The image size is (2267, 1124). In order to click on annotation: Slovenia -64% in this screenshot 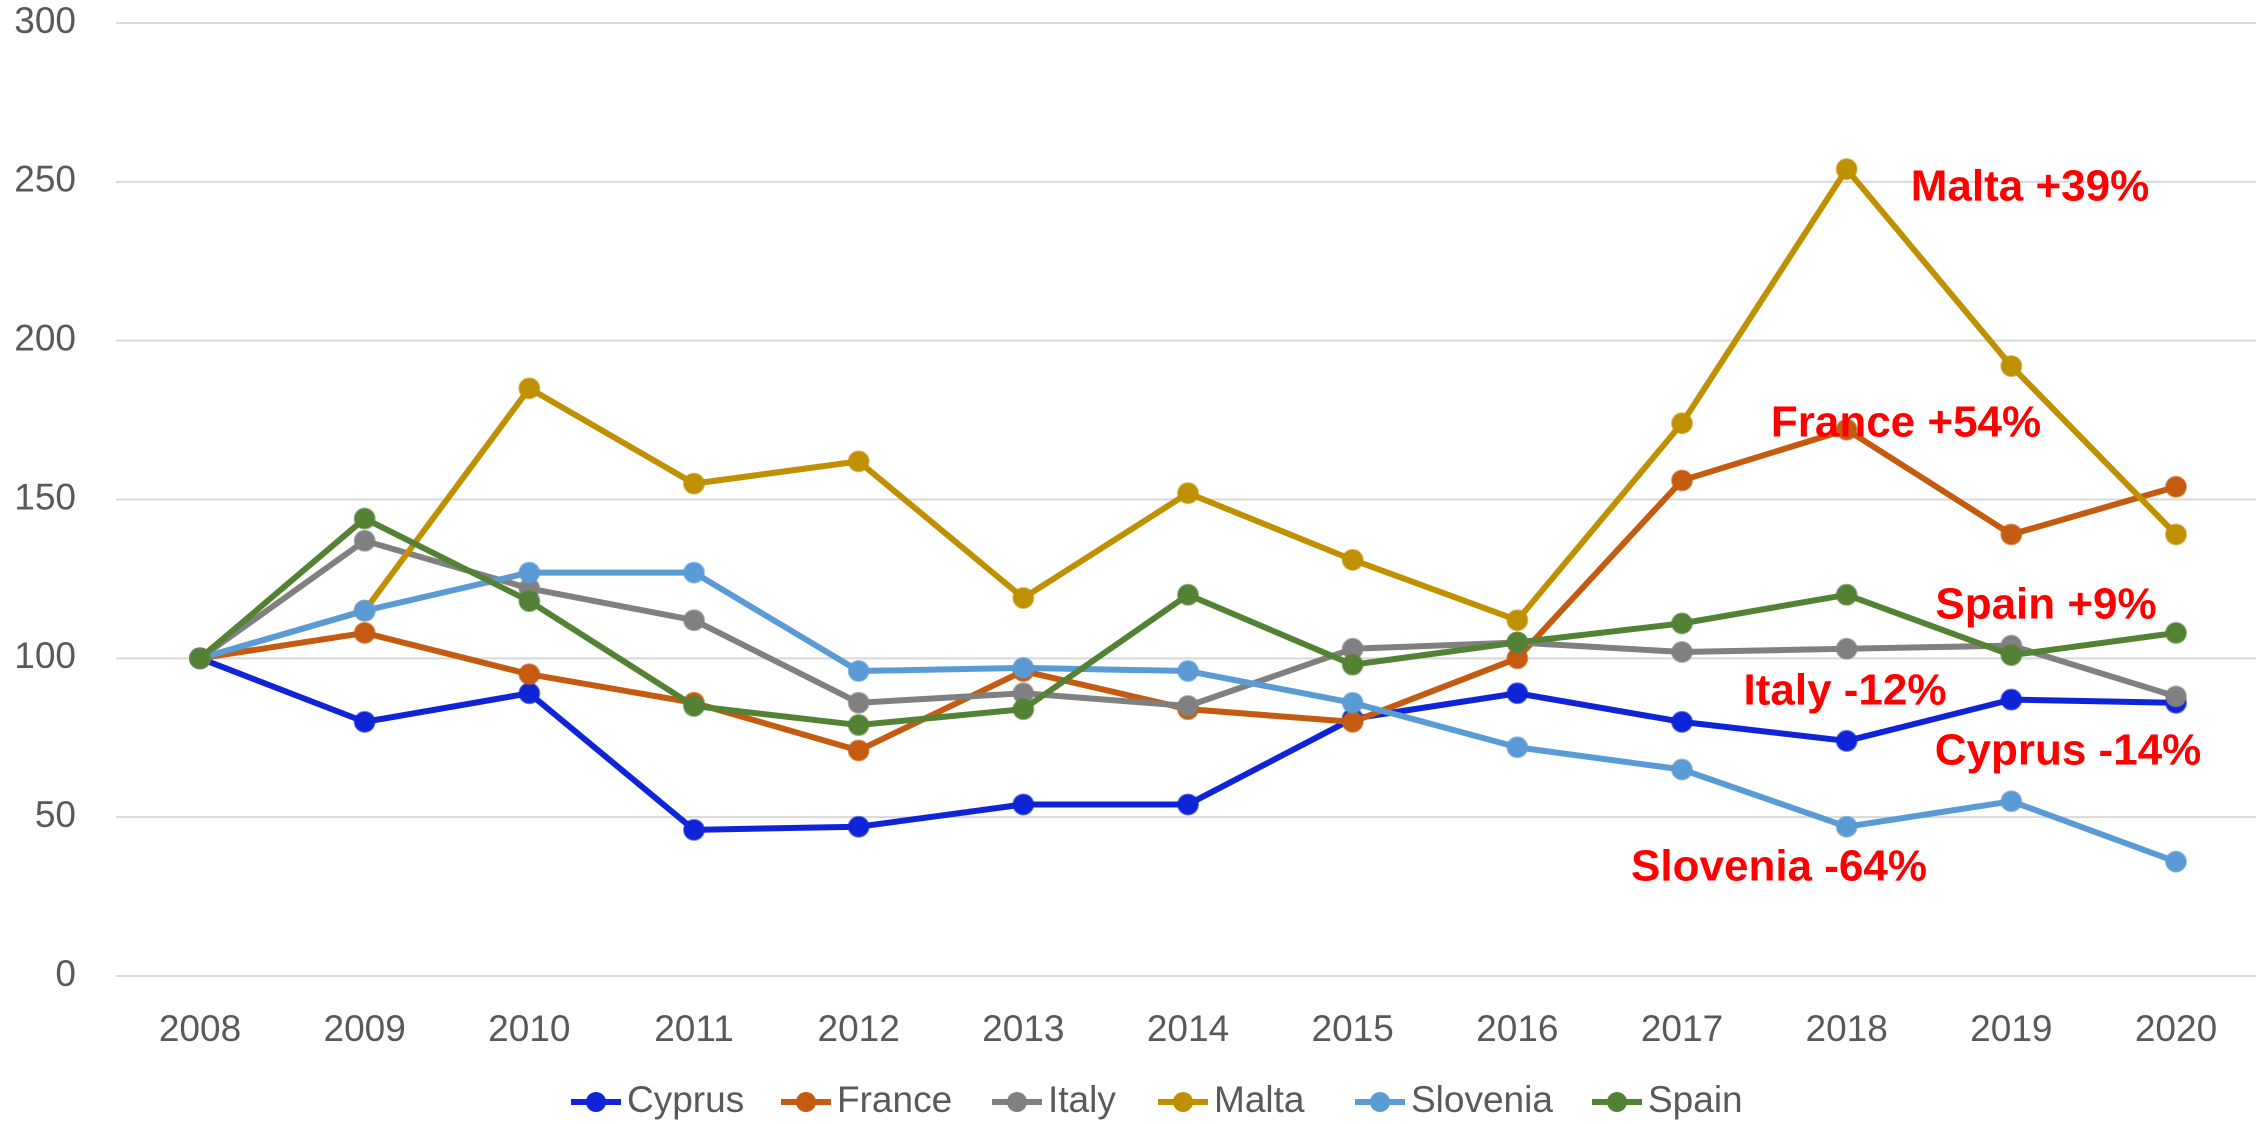, I will do `click(1779, 866)`.